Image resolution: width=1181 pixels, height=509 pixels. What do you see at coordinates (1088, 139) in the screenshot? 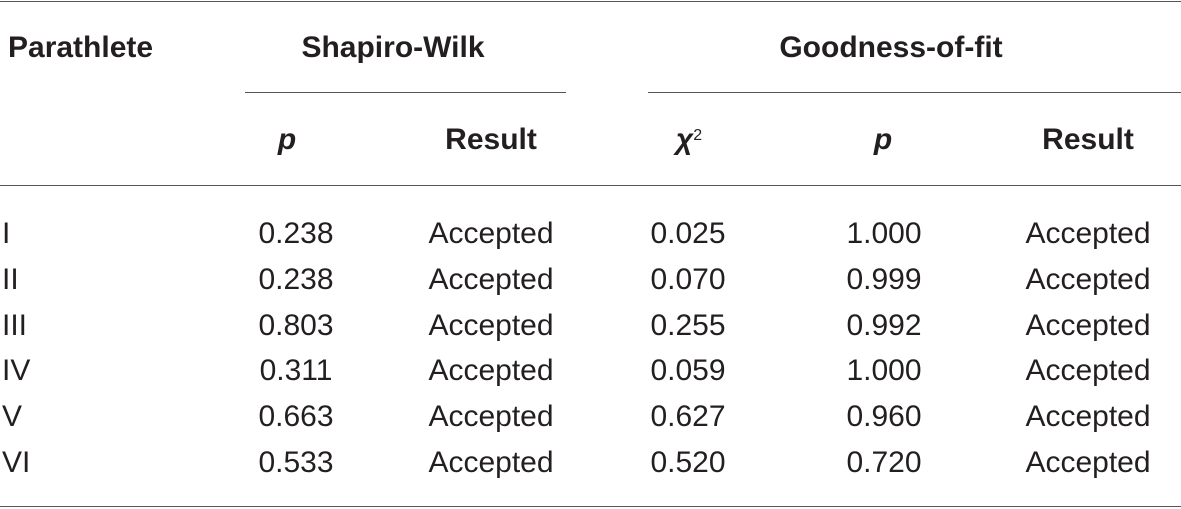
I see `header-gof-result: Result` at bounding box center [1088, 139].